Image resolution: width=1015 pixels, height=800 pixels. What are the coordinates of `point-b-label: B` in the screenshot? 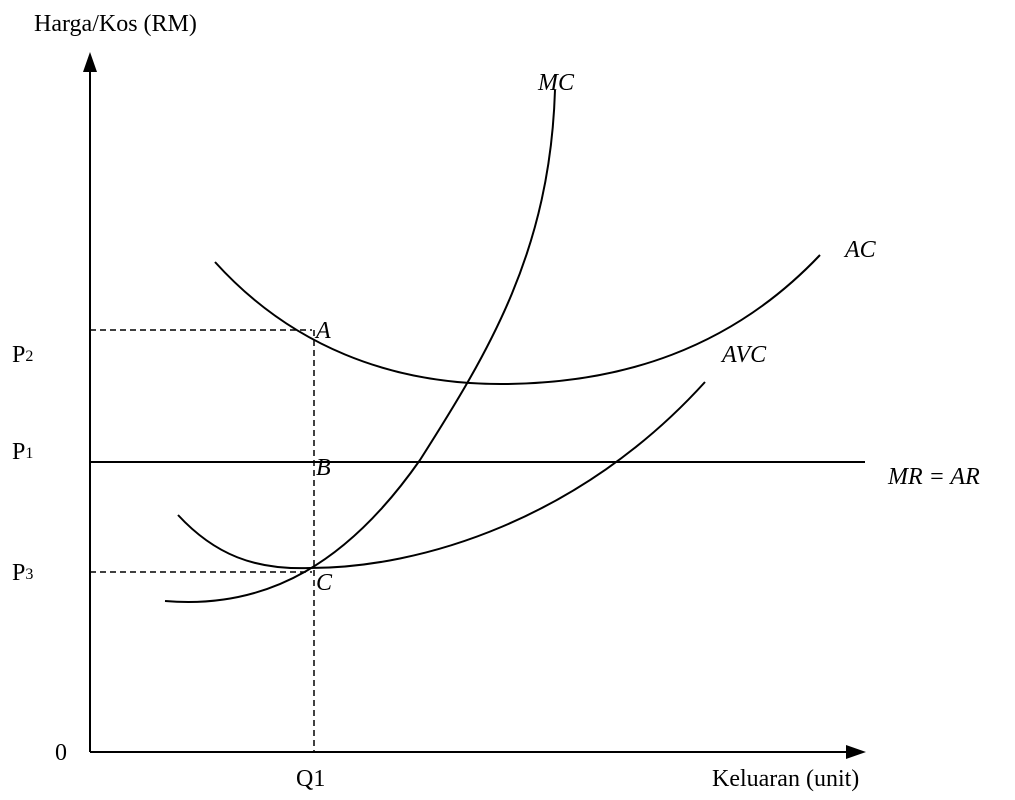 It's located at (323, 468).